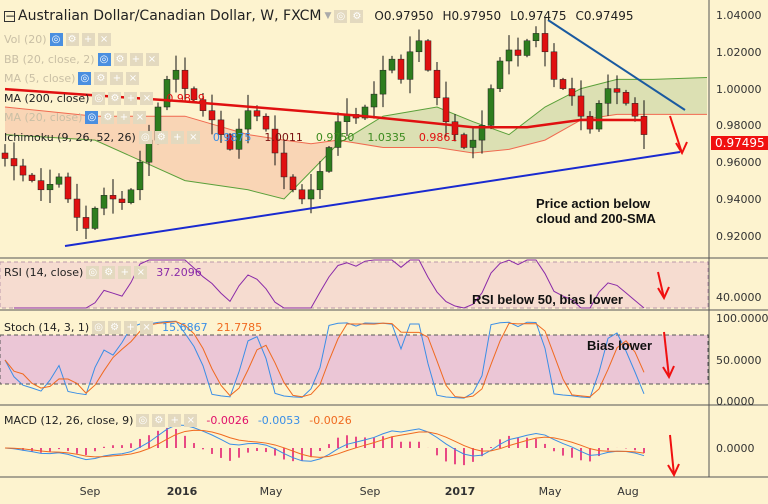  Describe the element at coordinates (49, 59) in the screenshot. I see `indicator-label: BB (20, close, 2)` at that location.